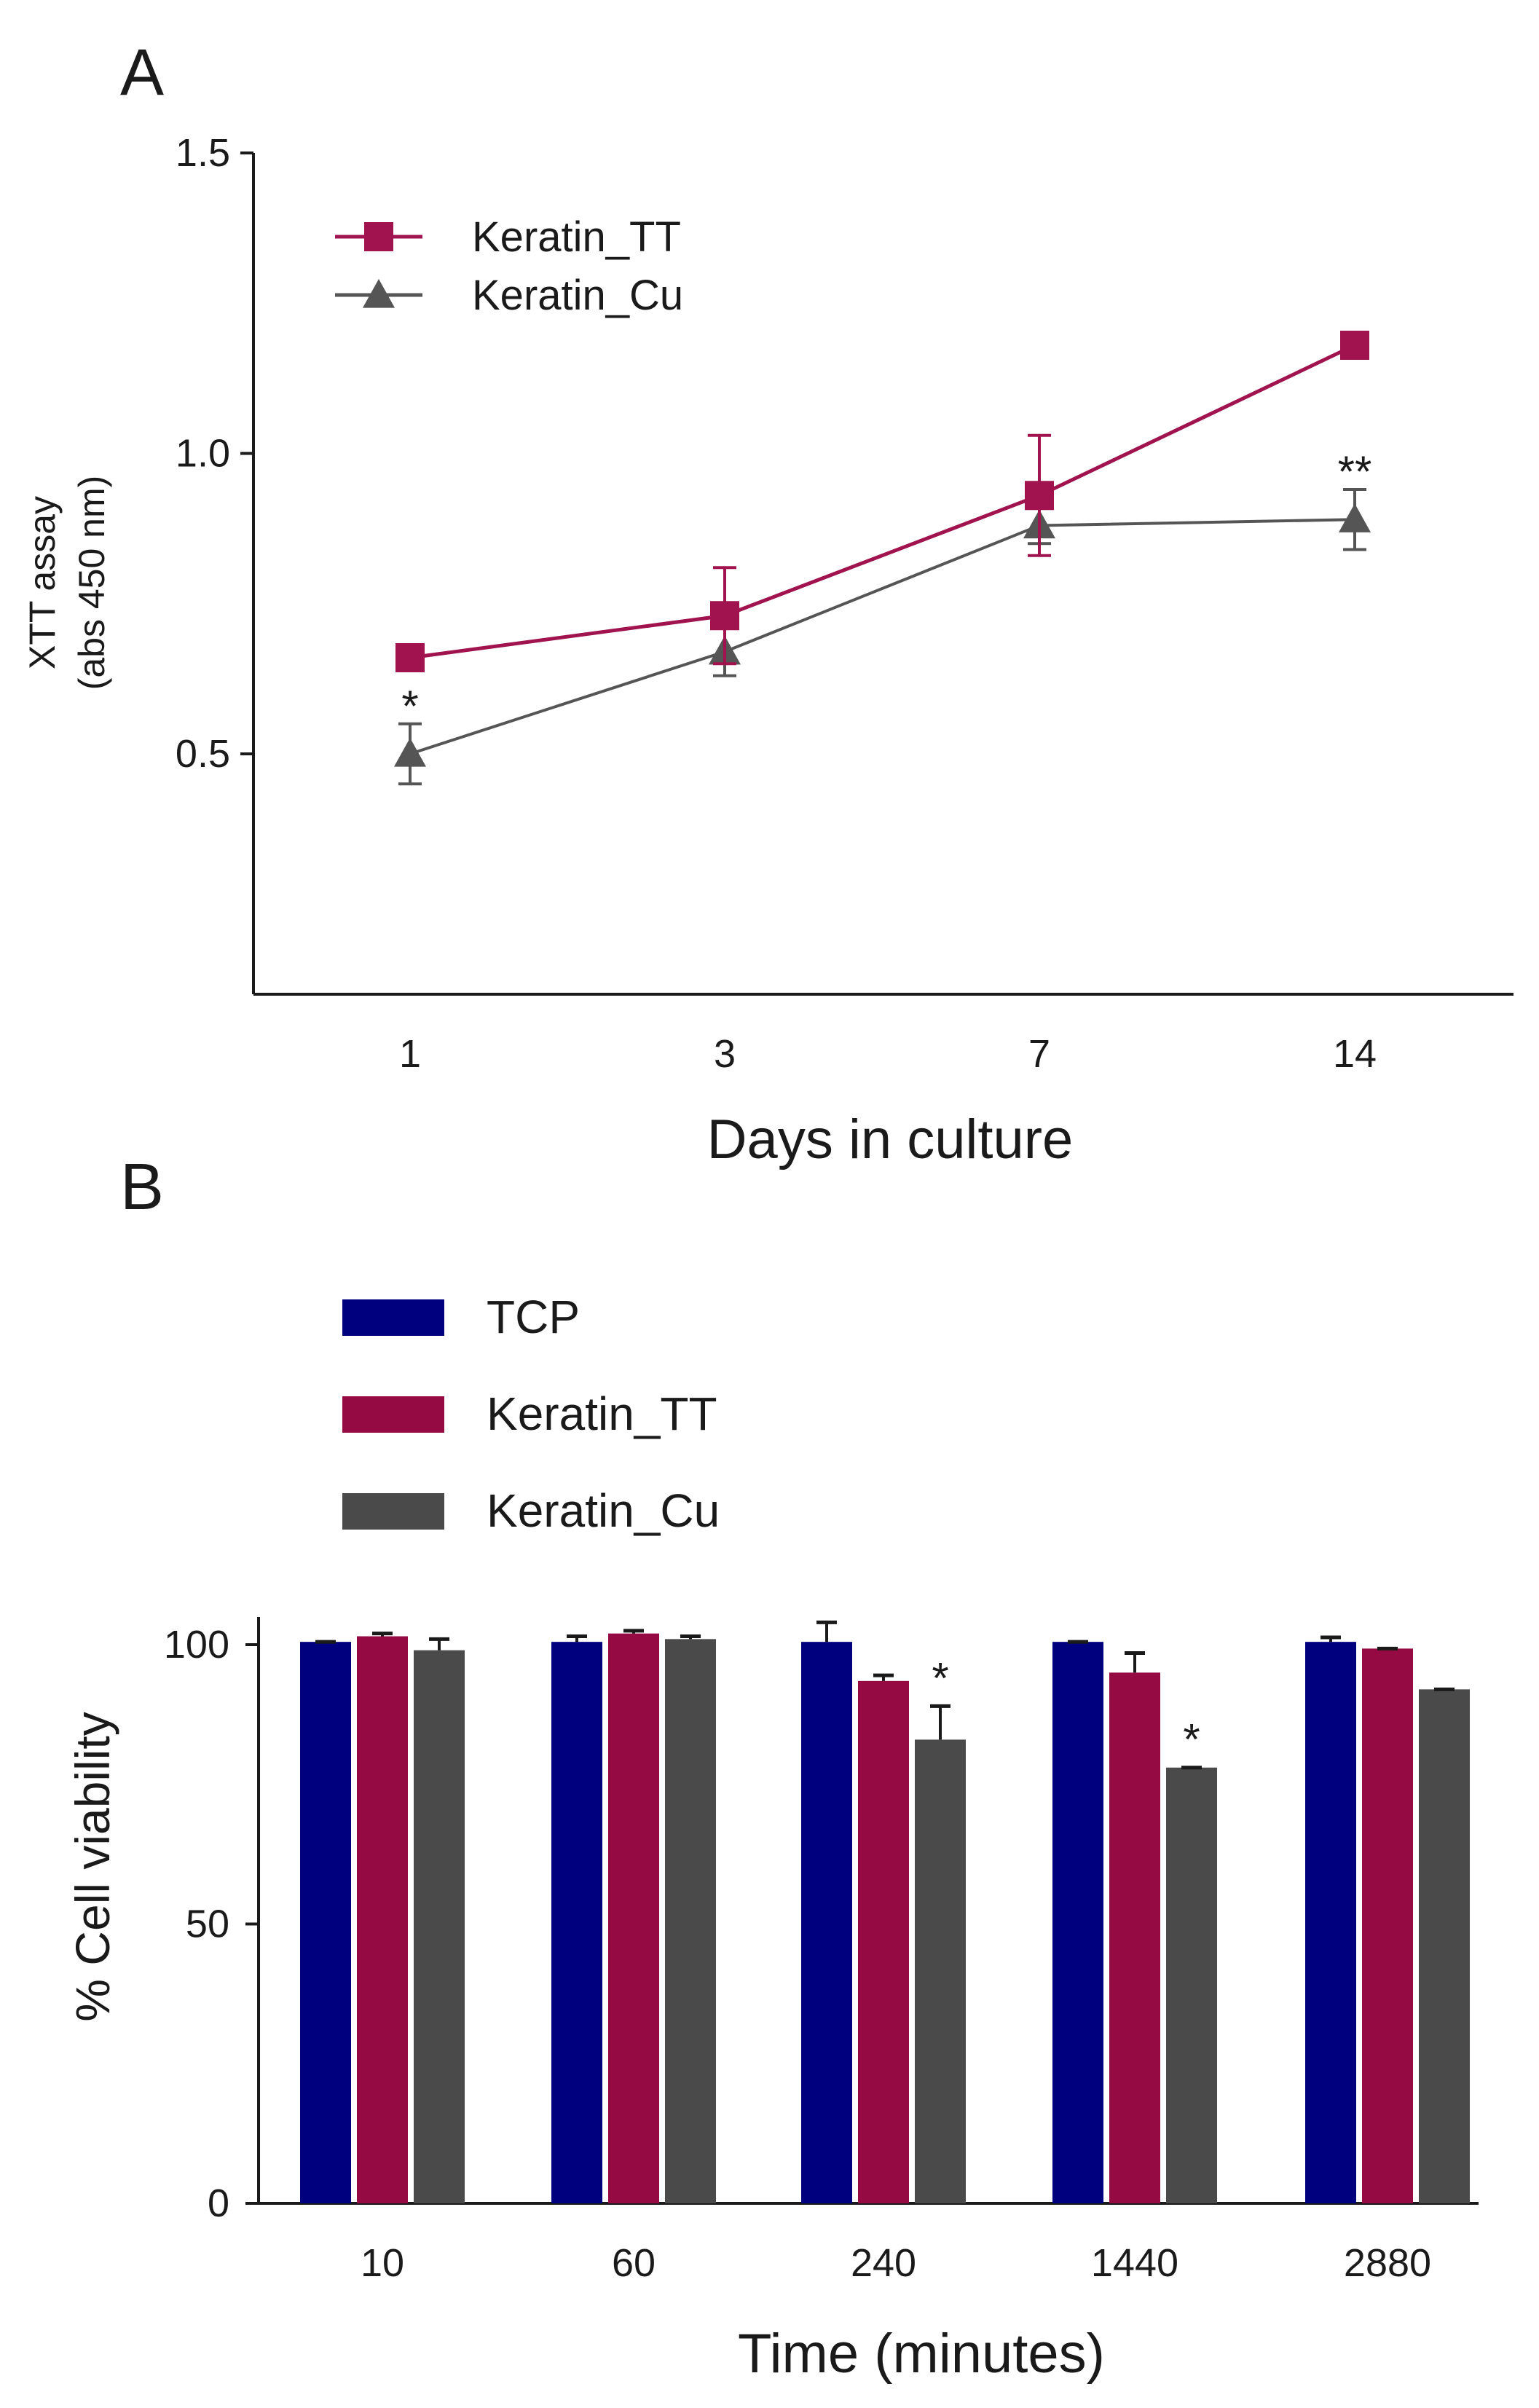 This screenshot has height=2408, width=1539. What do you see at coordinates (203, 153) in the screenshot?
I see `y-tick-label: 1.5` at bounding box center [203, 153].